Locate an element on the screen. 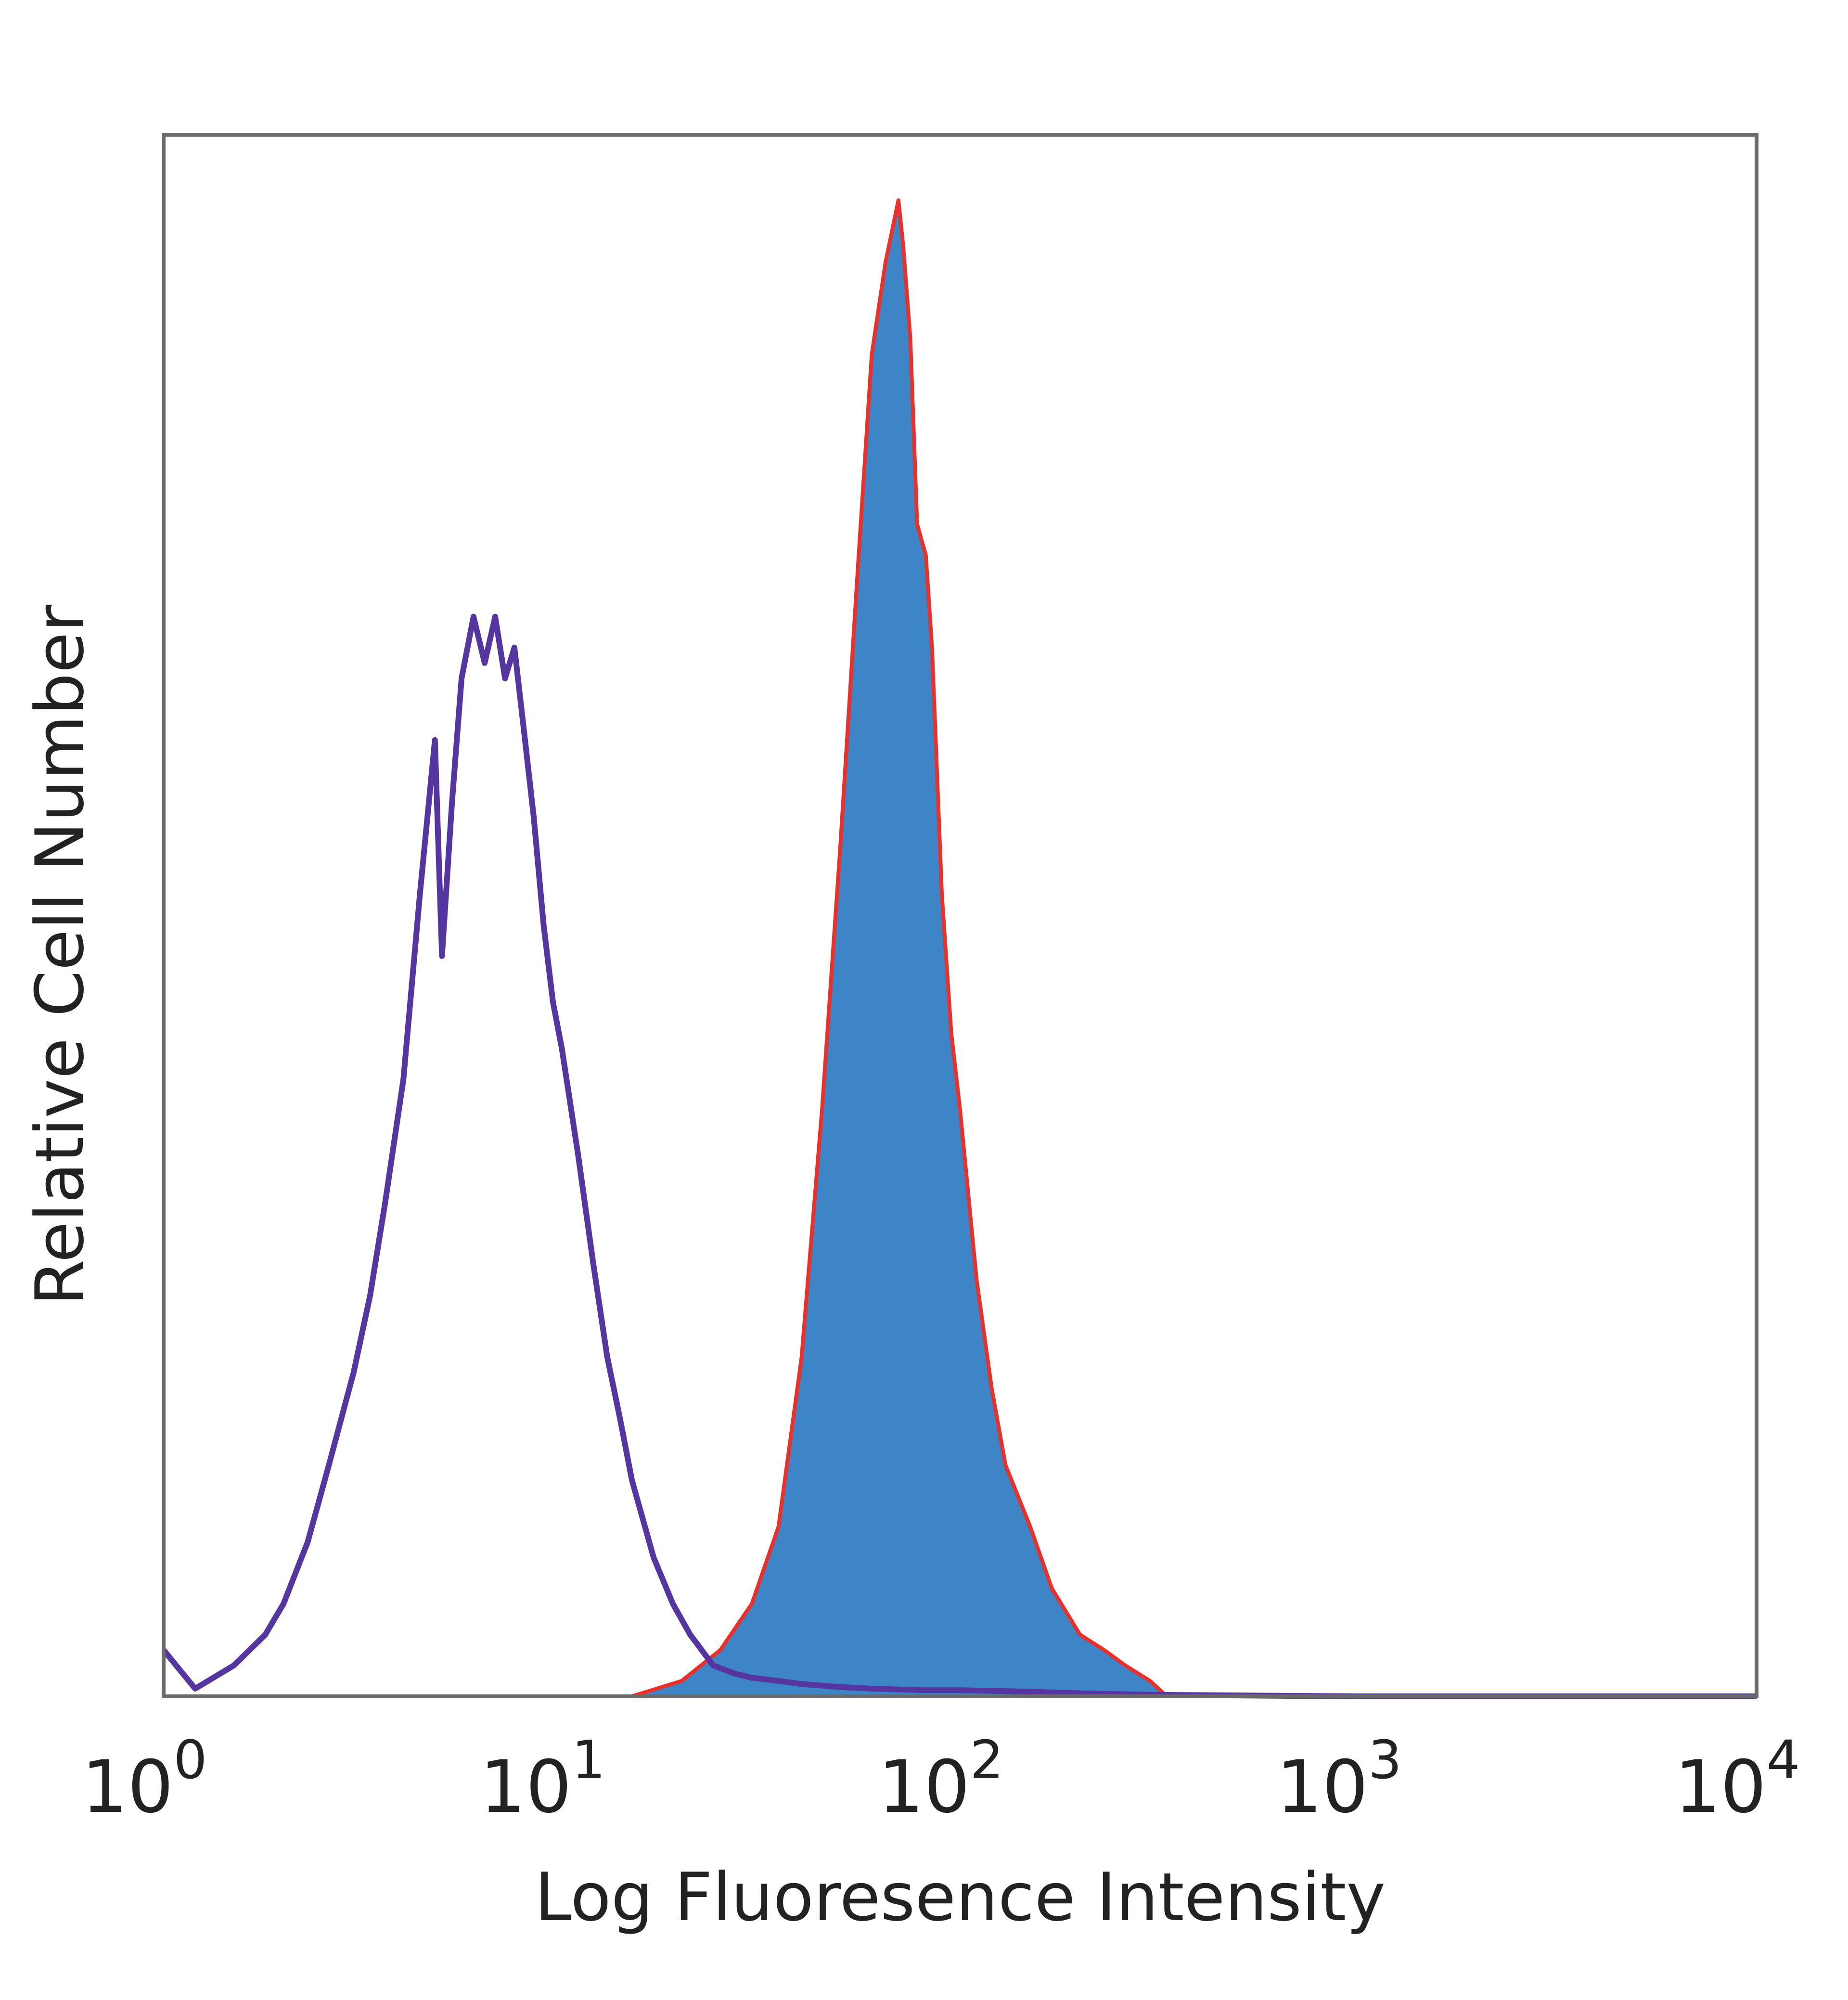 The height and width of the screenshot is (2000, 1848). x-tick-label: 10² is located at coordinates (941, 1779).